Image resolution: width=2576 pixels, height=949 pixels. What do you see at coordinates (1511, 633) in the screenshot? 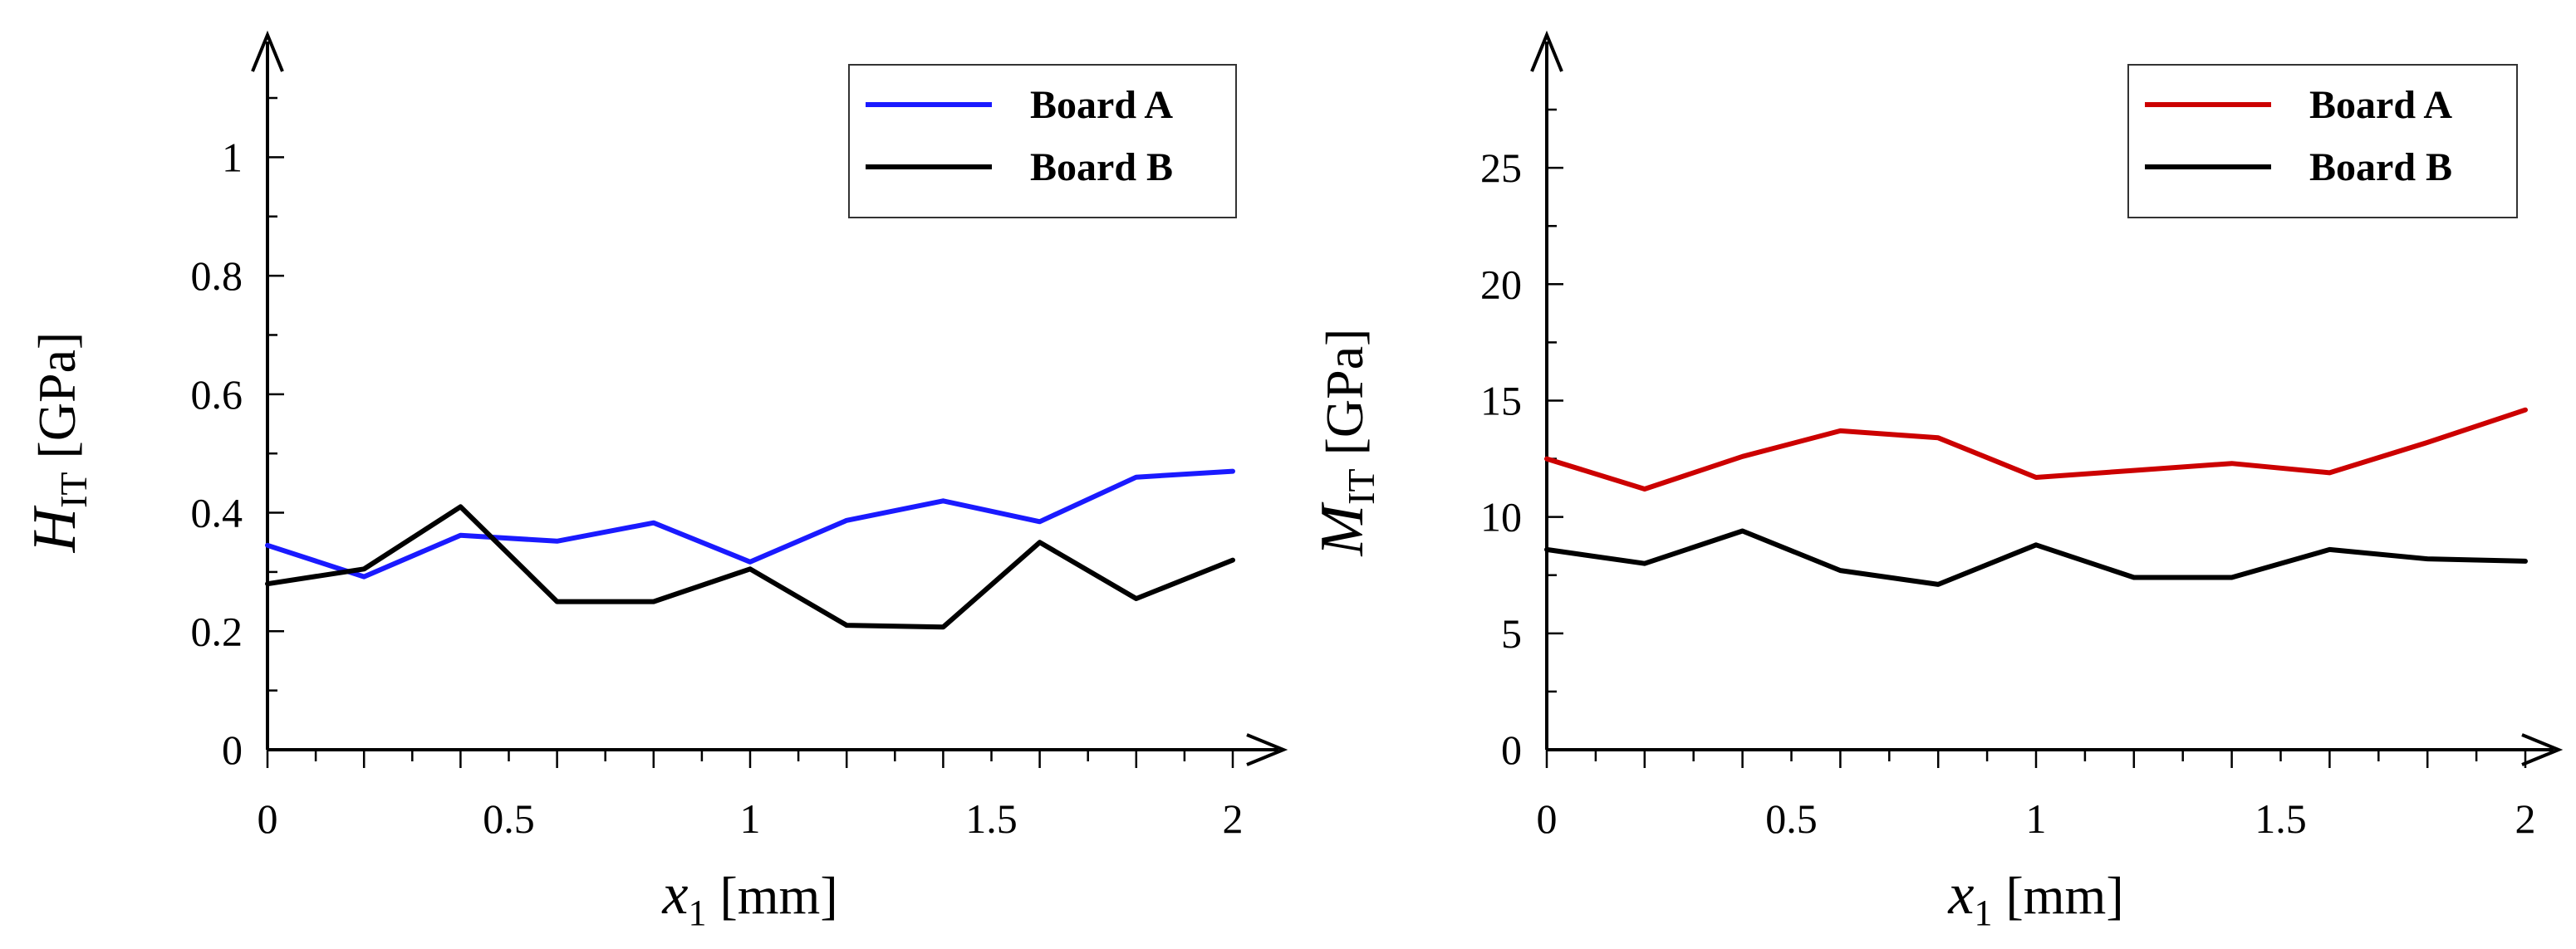
I see `y-tick-label: 5` at bounding box center [1511, 633].